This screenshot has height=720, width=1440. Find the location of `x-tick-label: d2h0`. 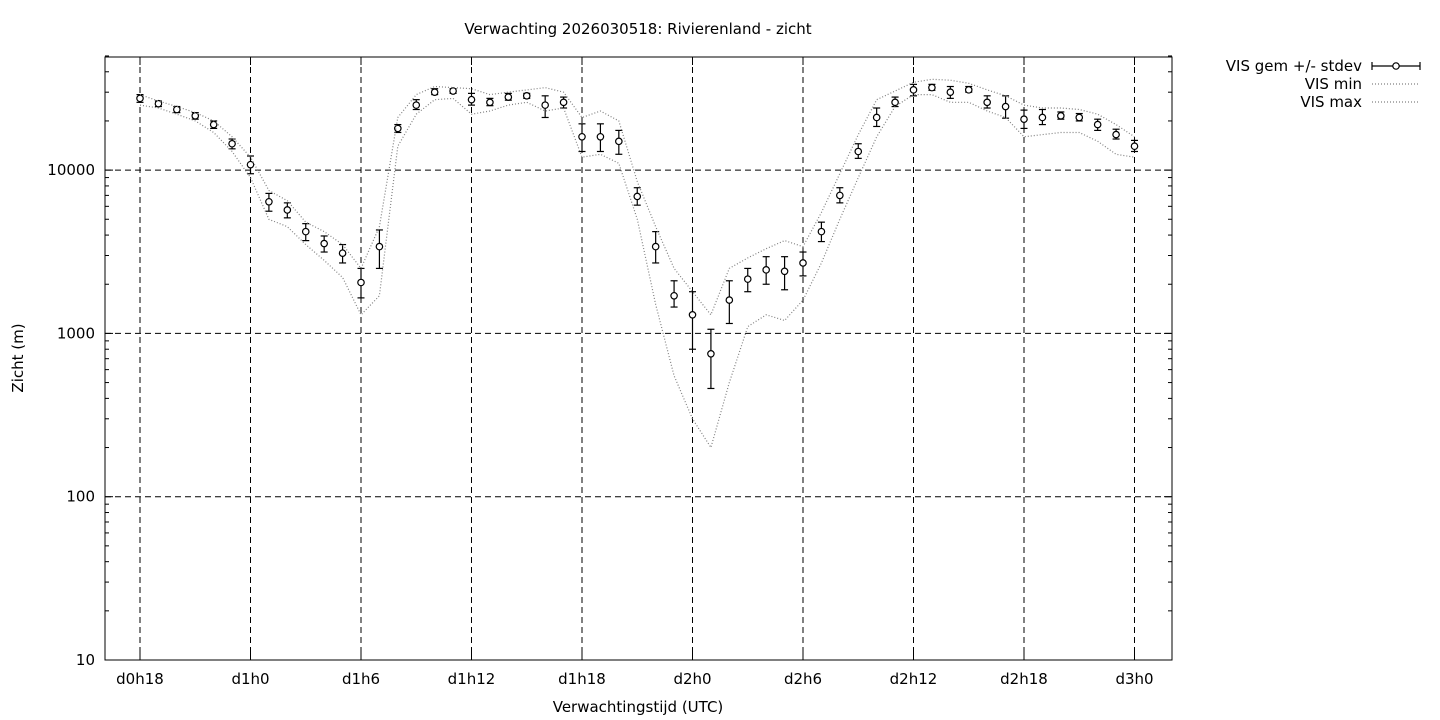

x-tick-label: d2h0 is located at coordinates (692, 679).